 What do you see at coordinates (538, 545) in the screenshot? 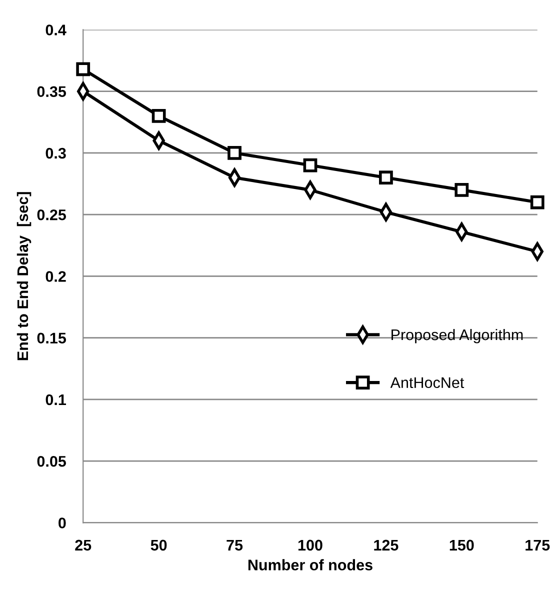
I see `x-tick-label: 175` at bounding box center [538, 545].